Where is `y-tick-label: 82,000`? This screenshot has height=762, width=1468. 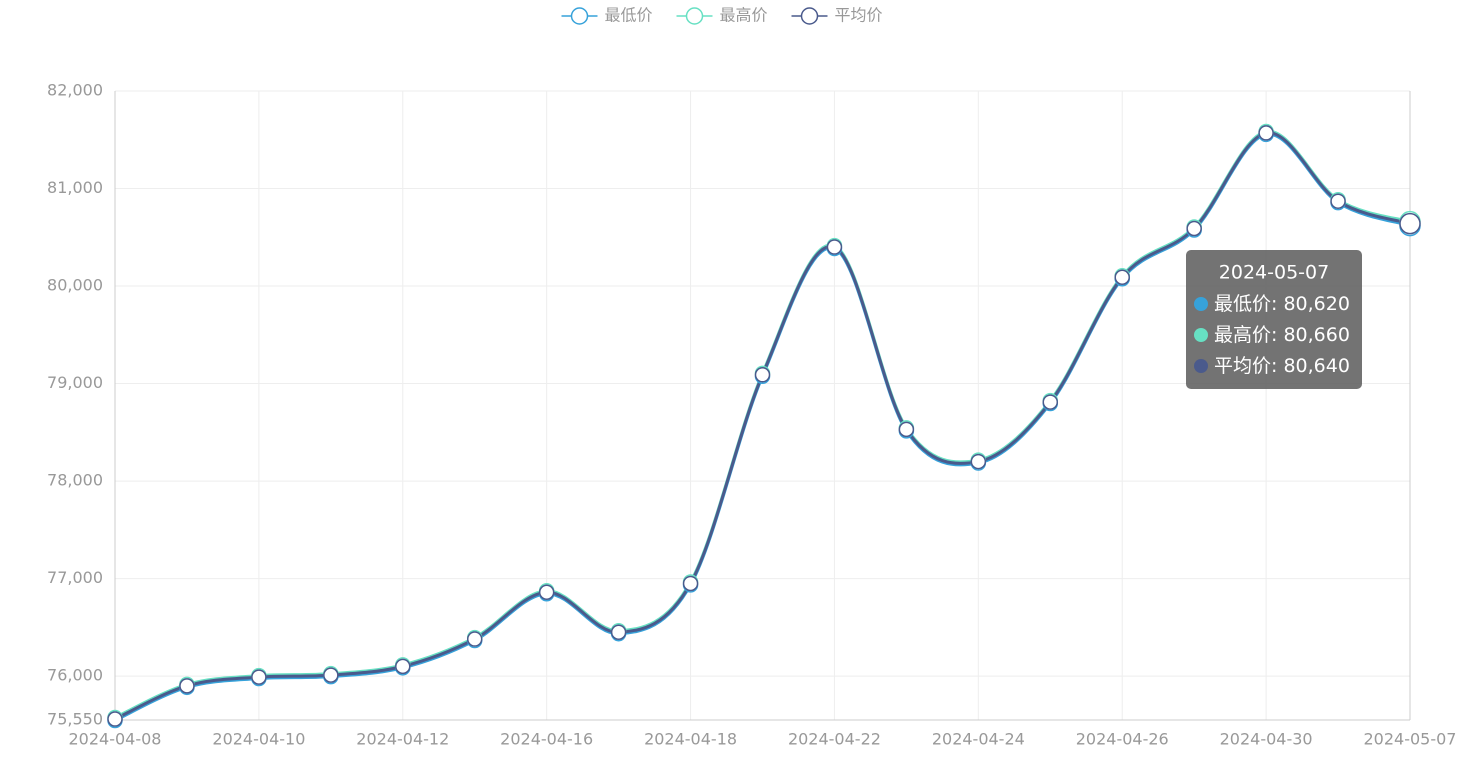
y-tick-label: 82,000 is located at coordinates (75, 90).